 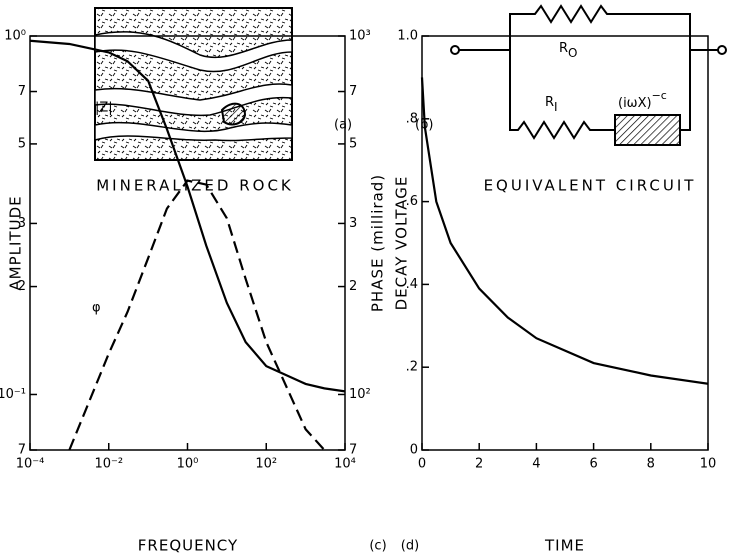 I want to click on y2-axis-label: PHASE (millirad), so click(x=378, y=243).